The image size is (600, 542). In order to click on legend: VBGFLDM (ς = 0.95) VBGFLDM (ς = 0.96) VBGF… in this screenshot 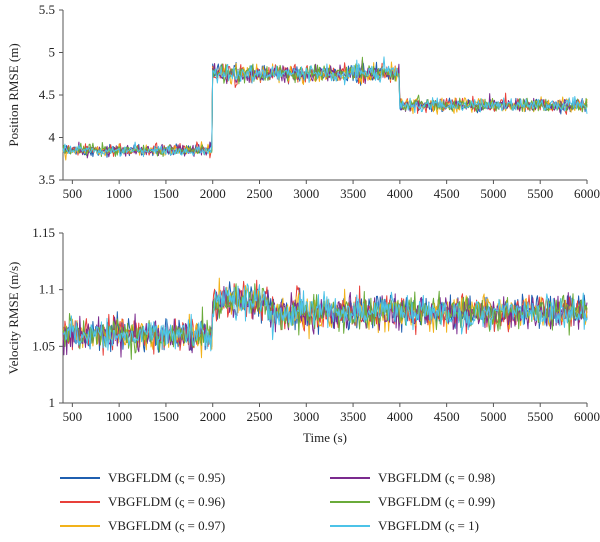, I will do `click(277, 501)`.